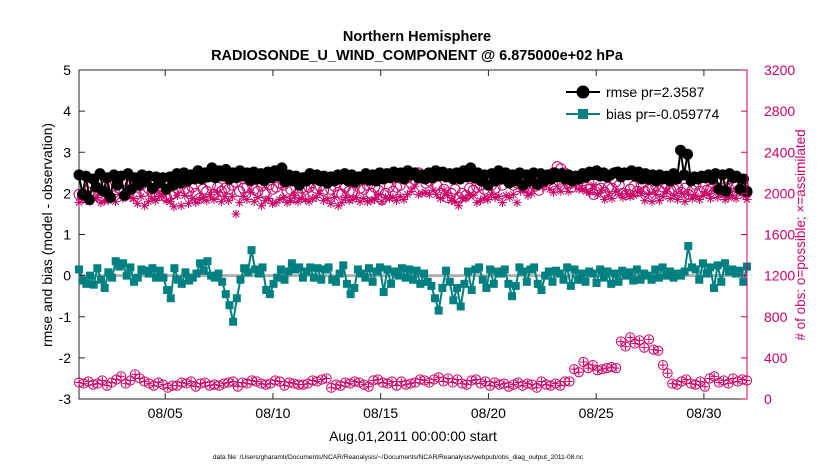 Image resolution: width=830 pixels, height=470 pixels. I want to click on left-axis-tick-label: 4, so click(67, 111).